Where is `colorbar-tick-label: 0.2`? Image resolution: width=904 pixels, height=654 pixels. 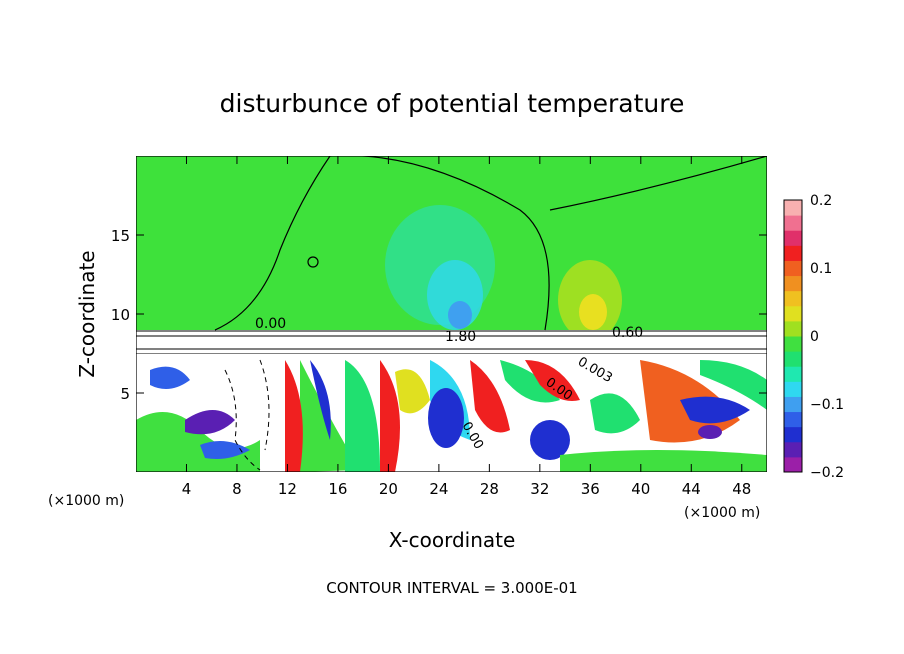
colorbar-tick-label: 0.2 is located at coordinates (821, 201).